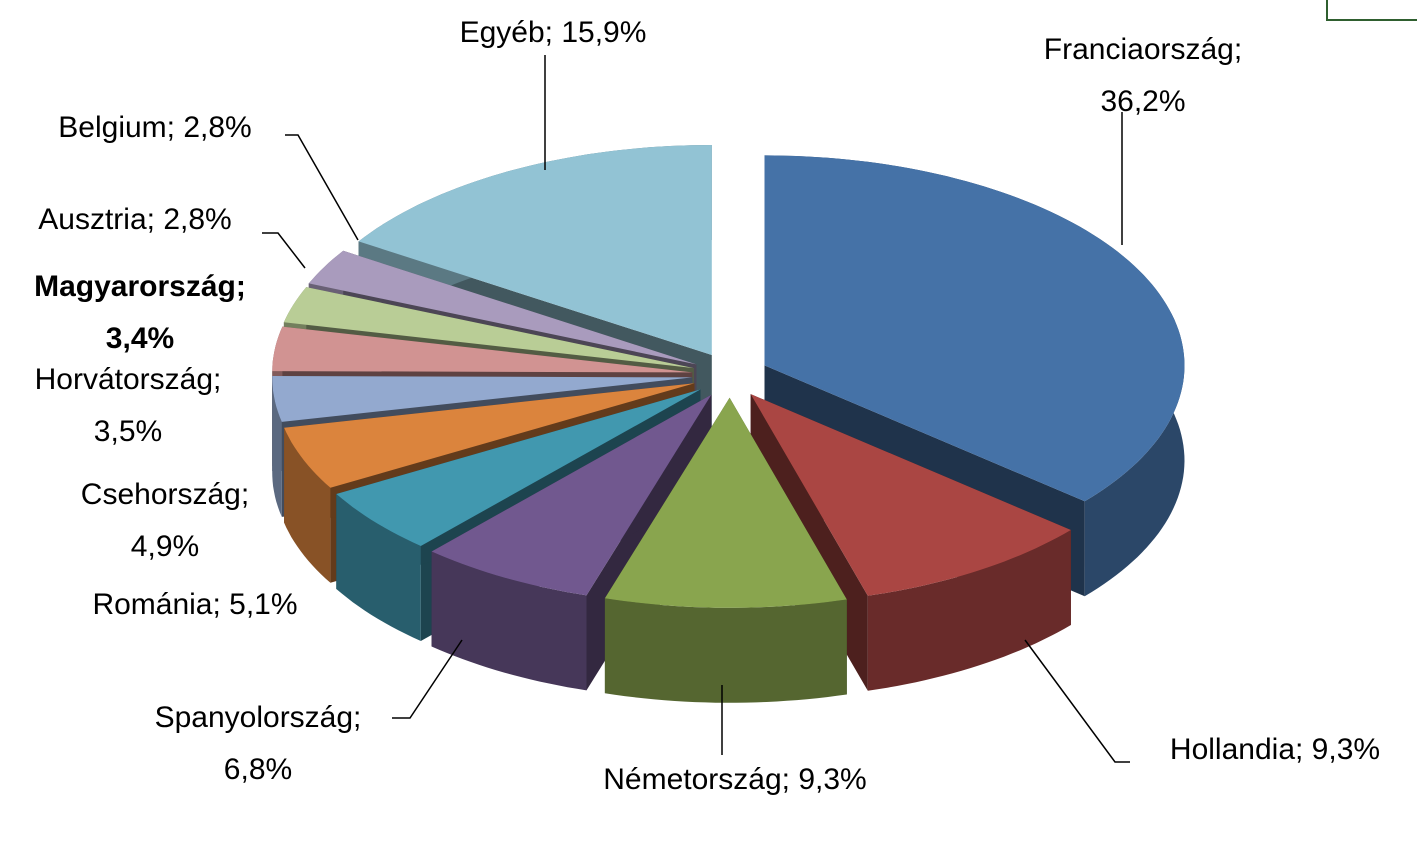 The image size is (1417, 856). Describe the element at coordinates (155, 127) in the screenshot. I see `data-label: Belgium; 2,8%` at that location.